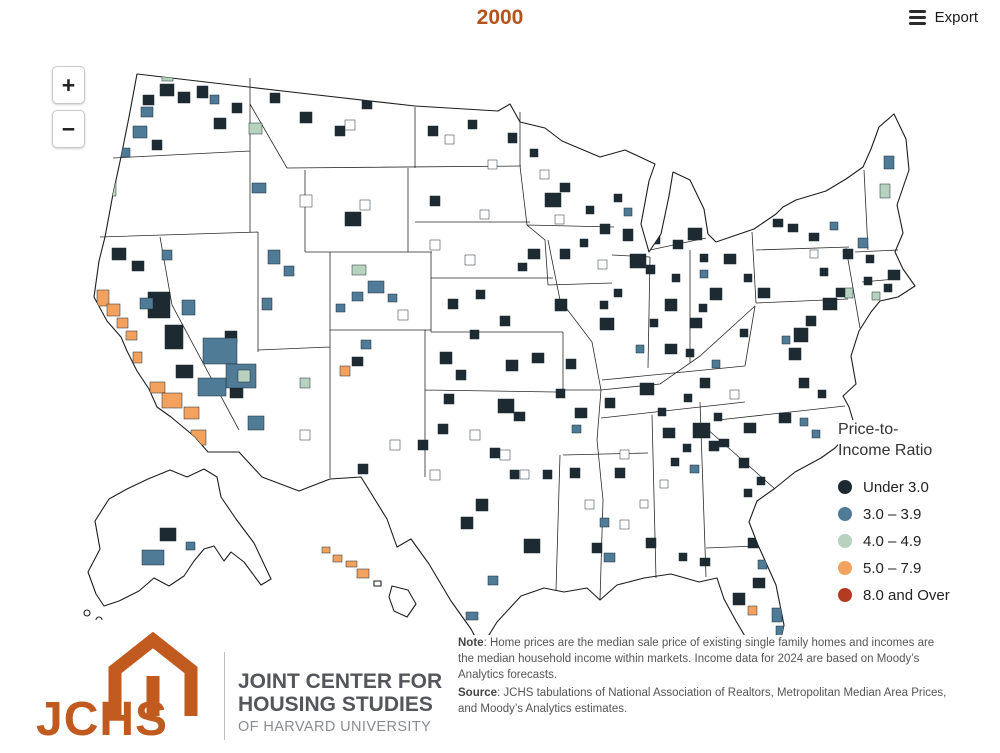  I want to click on page-title: 2000, so click(500, 17).